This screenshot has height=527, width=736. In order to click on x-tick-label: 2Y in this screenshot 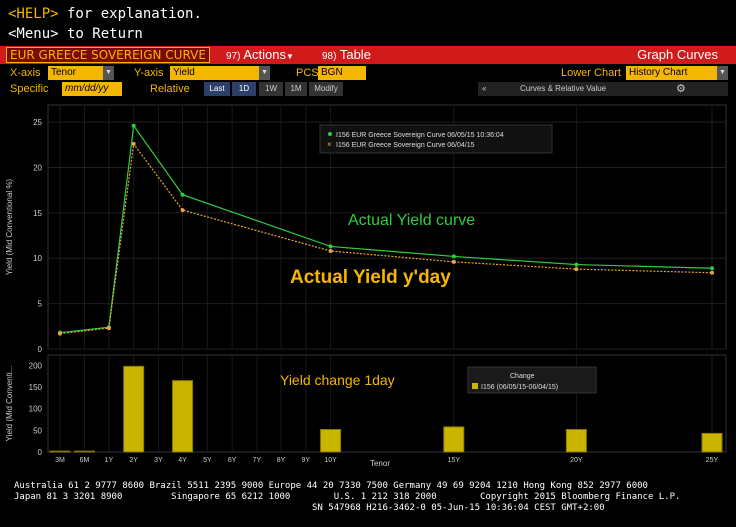, I will do `click(133, 460)`.